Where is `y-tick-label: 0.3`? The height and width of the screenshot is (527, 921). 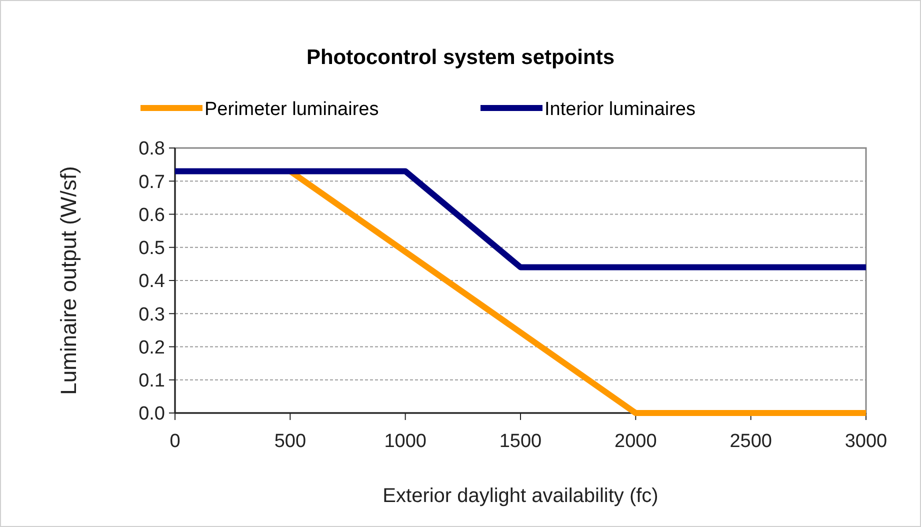 y-tick-label: 0.3 is located at coordinates (151, 315).